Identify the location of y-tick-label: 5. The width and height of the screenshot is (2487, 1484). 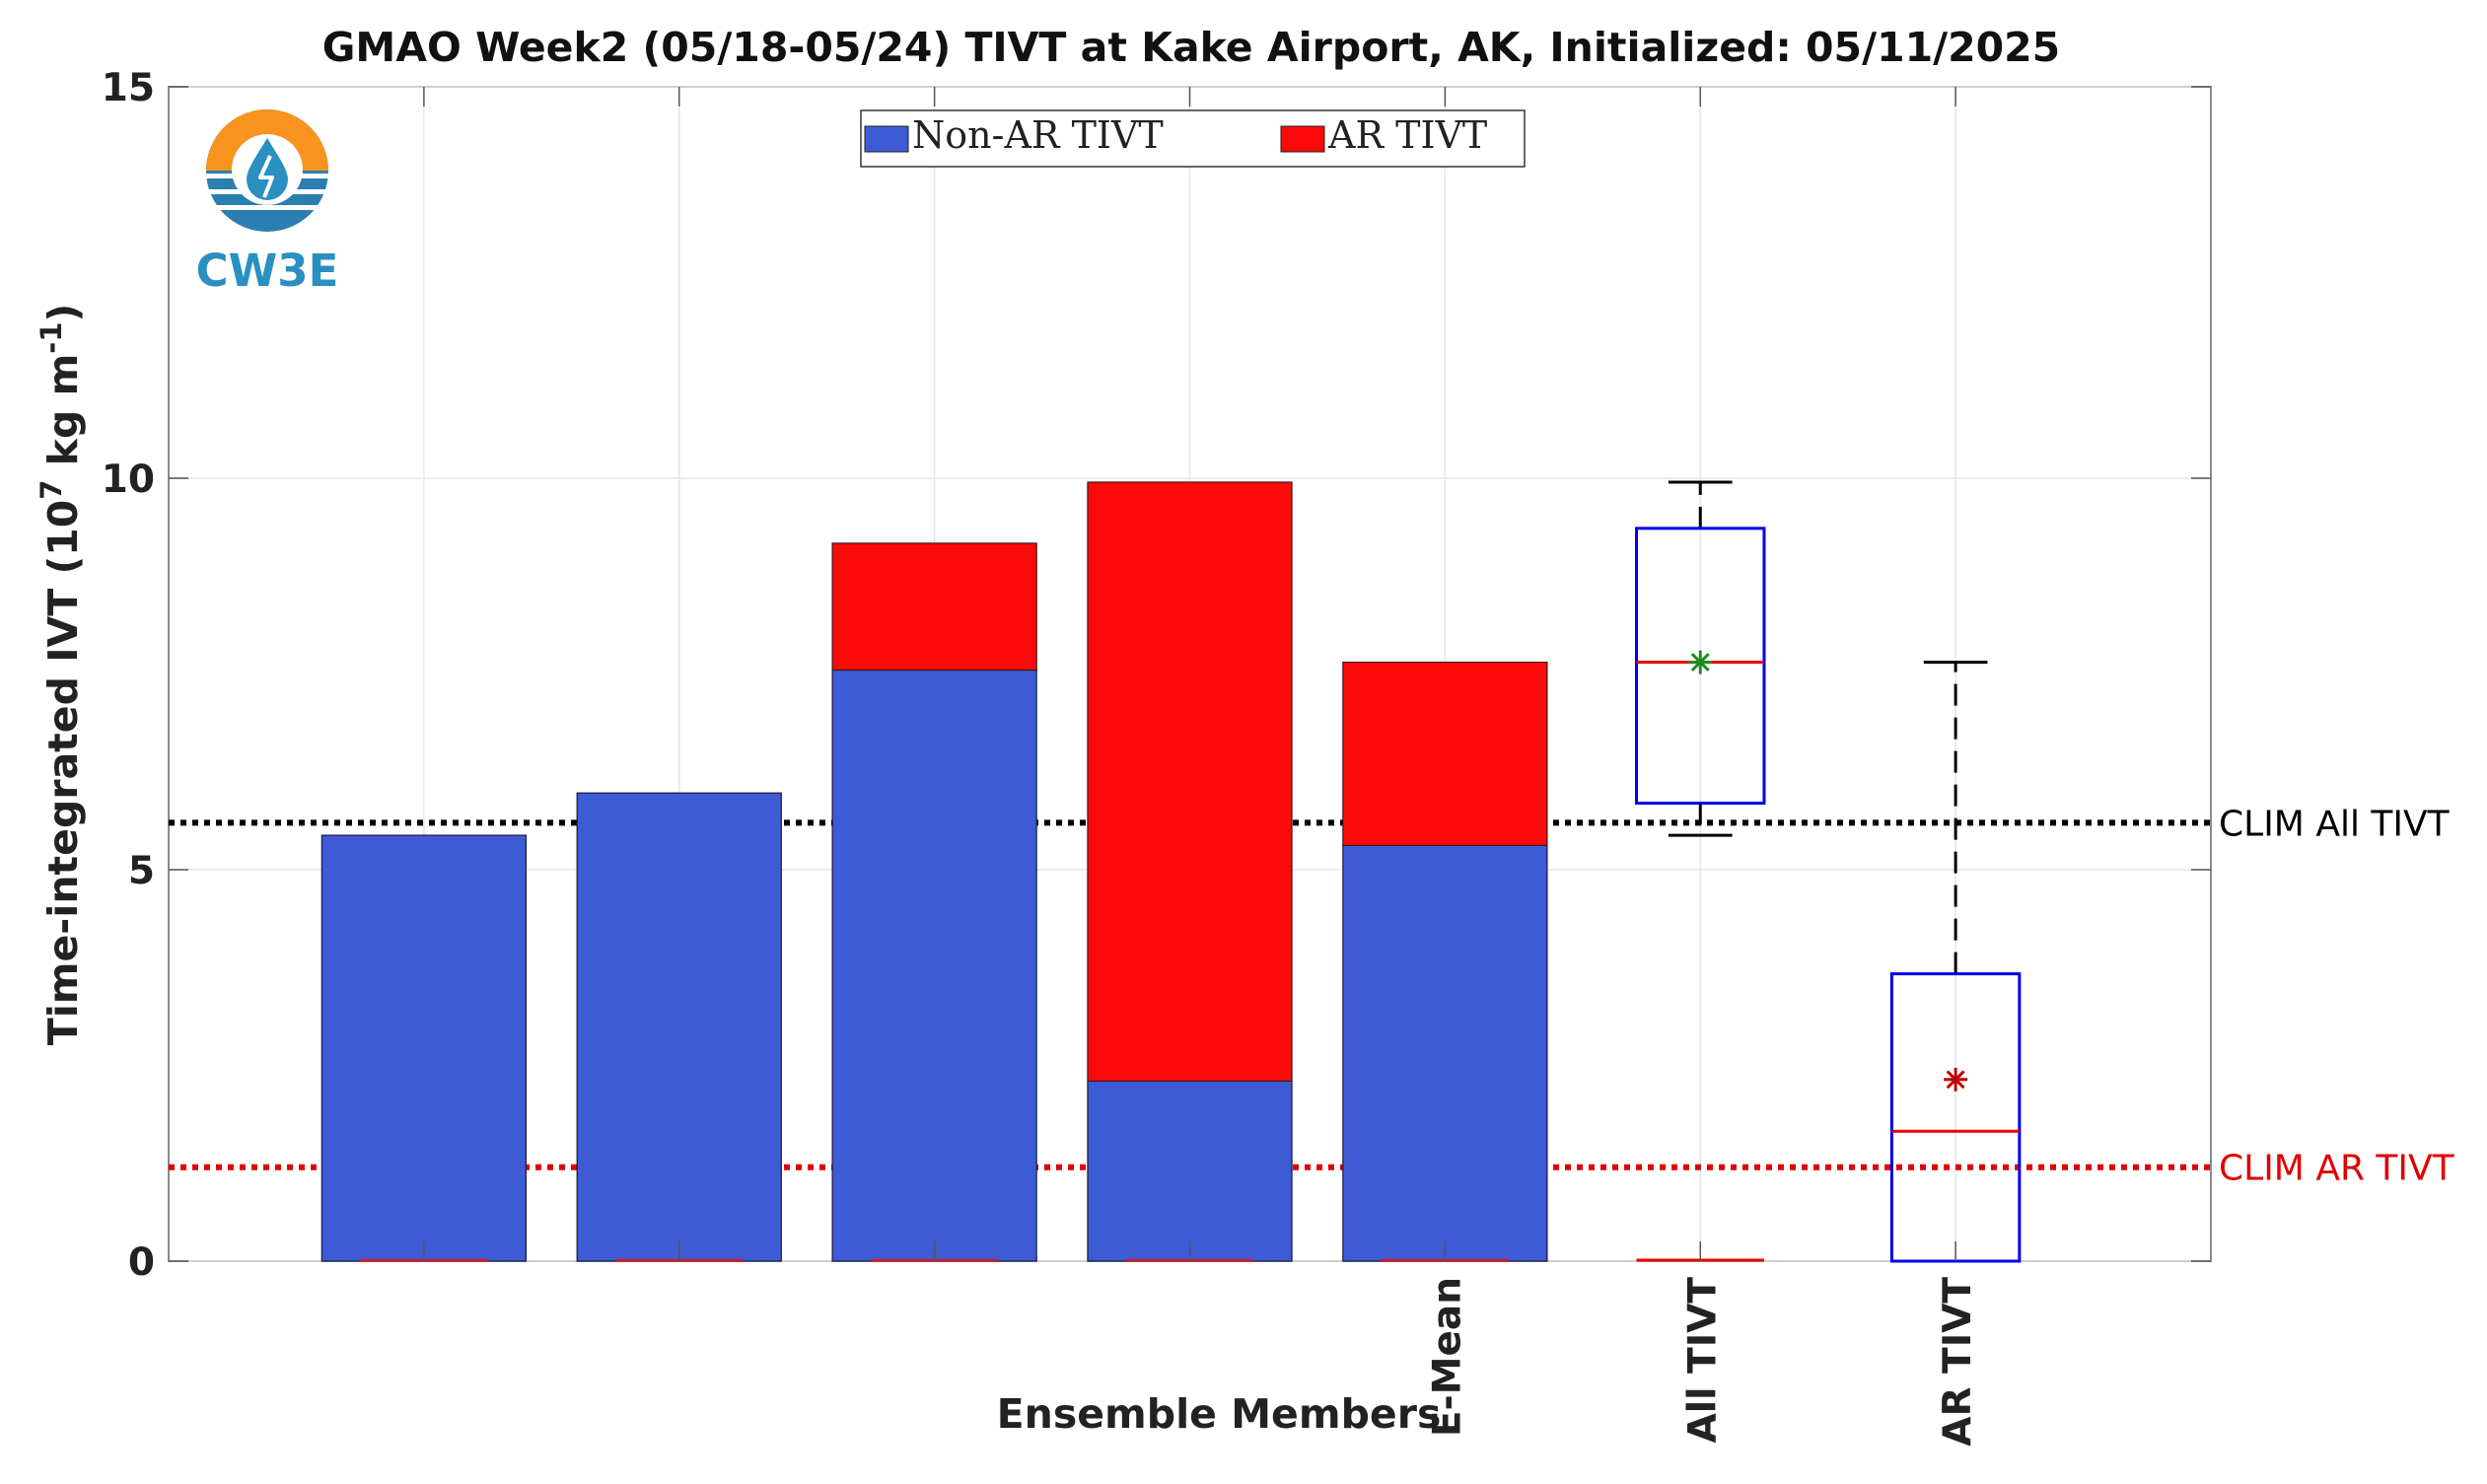
(141, 871).